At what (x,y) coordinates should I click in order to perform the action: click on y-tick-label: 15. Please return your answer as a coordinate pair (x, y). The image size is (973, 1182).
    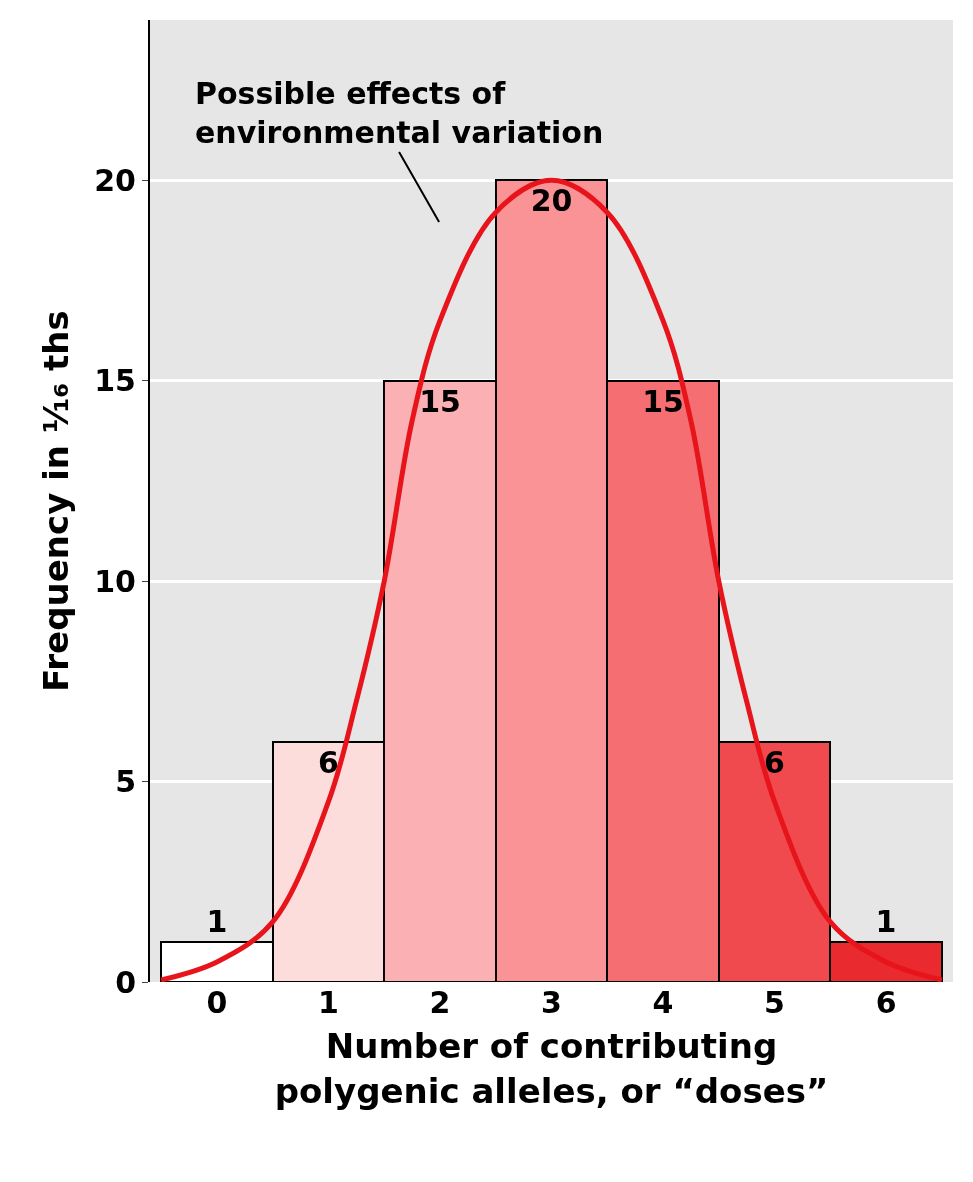
    Looking at the image, I should click on (115, 381).